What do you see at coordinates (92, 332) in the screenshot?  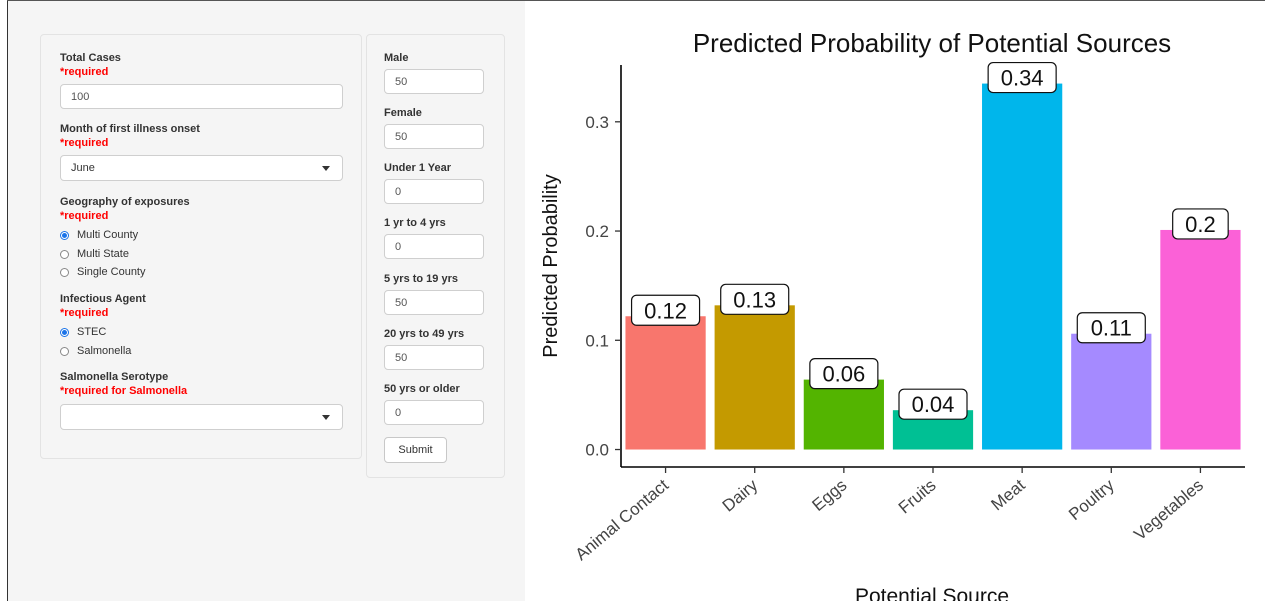 I see `radio-stec-label: STEC` at bounding box center [92, 332].